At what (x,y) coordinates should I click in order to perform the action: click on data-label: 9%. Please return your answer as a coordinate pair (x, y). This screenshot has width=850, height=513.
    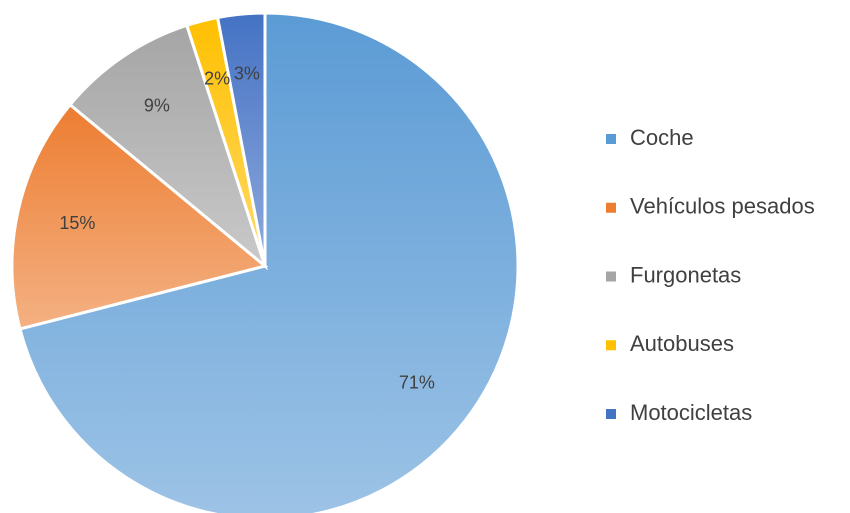
    Looking at the image, I should click on (157, 106).